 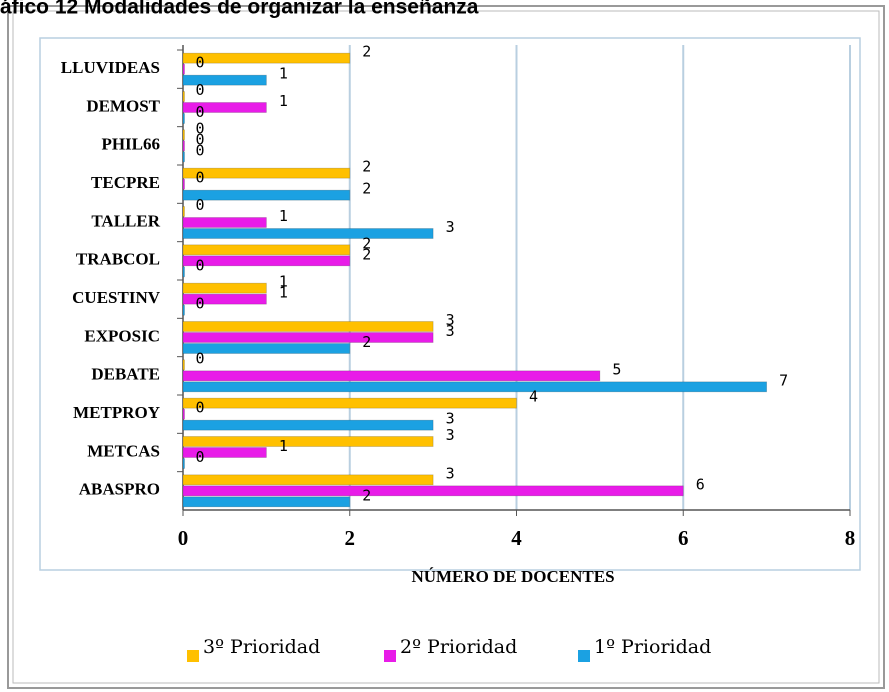 I want to click on y-tick-label: CUESTINV, so click(x=116, y=297).